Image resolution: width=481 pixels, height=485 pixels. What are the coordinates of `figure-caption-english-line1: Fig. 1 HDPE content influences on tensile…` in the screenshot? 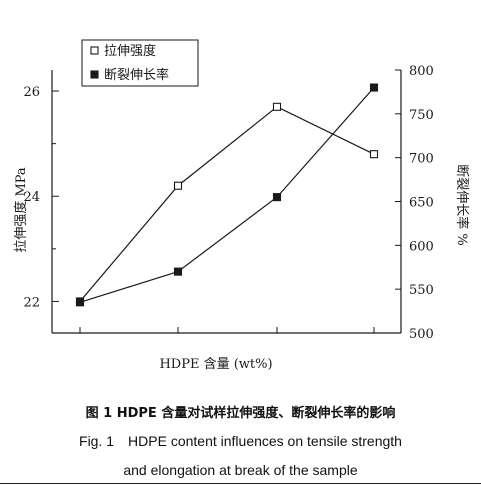 It's located at (240, 441).